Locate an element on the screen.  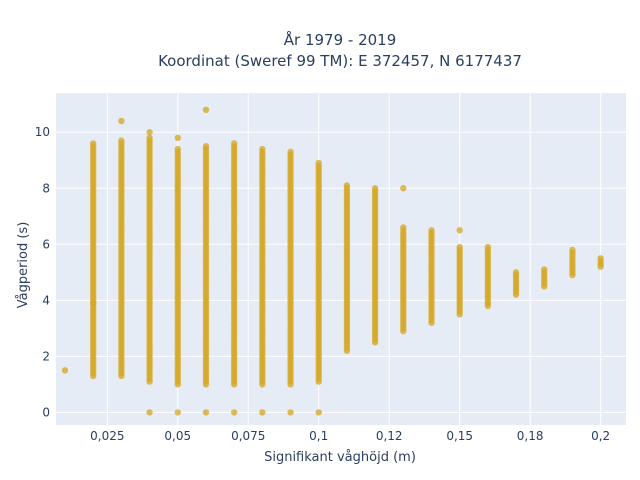
y-tick-label: 8 is located at coordinates (46, 188).